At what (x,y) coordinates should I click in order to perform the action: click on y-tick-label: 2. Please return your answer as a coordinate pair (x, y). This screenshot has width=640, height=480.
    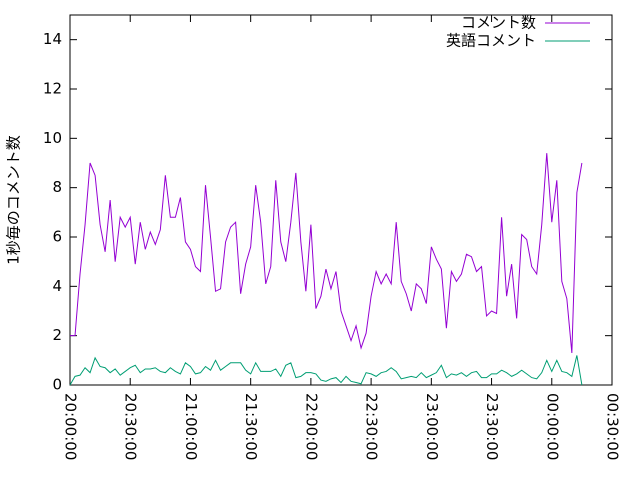
    Looking at the image, I should click on (57, 335).